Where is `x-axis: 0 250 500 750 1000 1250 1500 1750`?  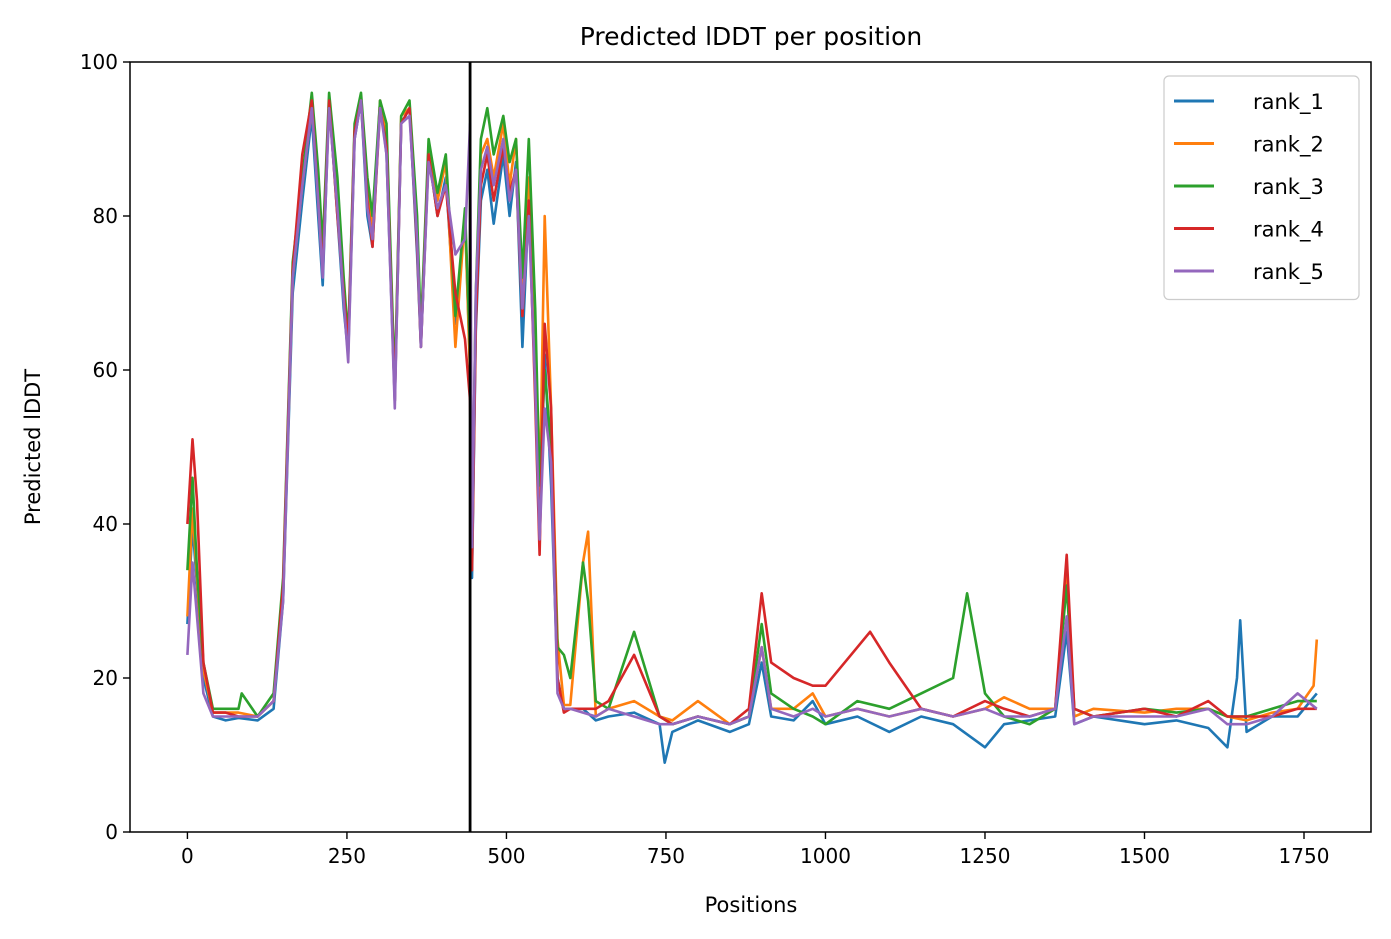 x-axis: 0 250 500 750 1000 1250 1500 1750 is located at coordinates (755, 850).